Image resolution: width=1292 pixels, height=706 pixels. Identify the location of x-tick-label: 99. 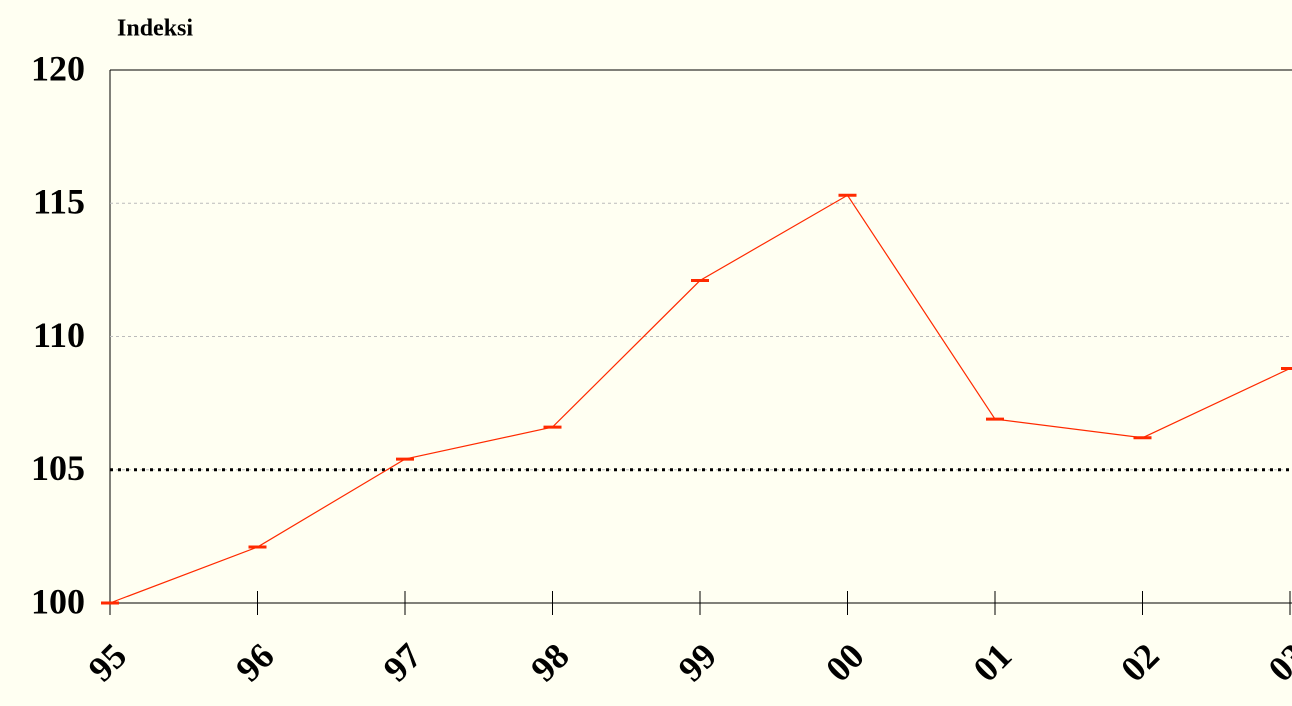
(697, 662).